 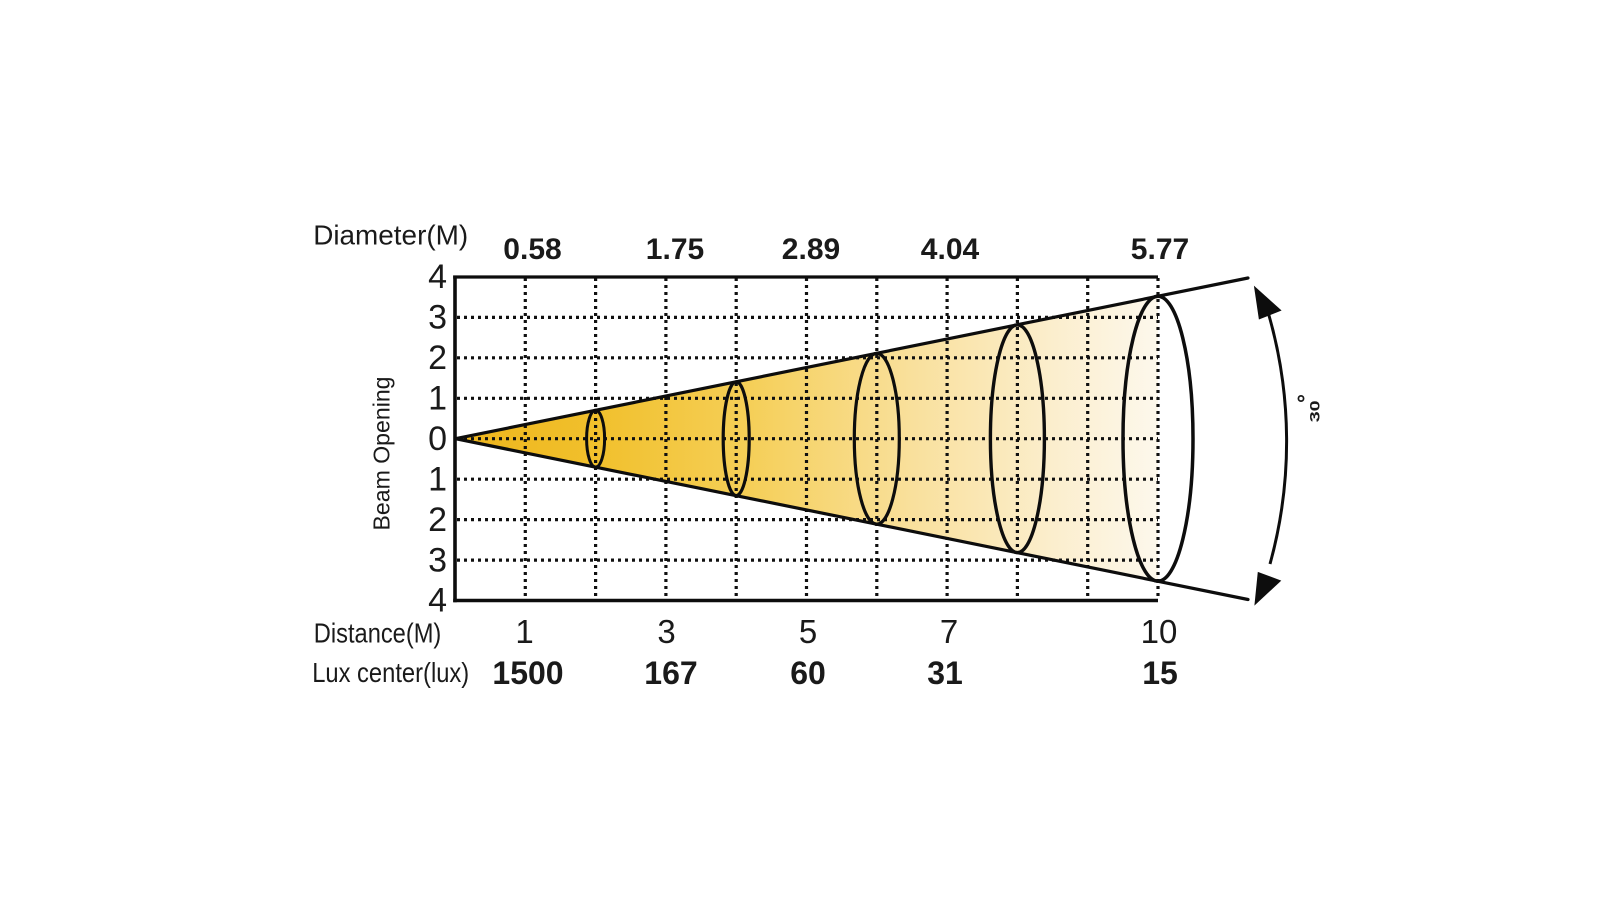 What do you see at coordinates (811, 249) in the screenshot?
I see `svg-text: 2.89` at bounding box center [811, 249].